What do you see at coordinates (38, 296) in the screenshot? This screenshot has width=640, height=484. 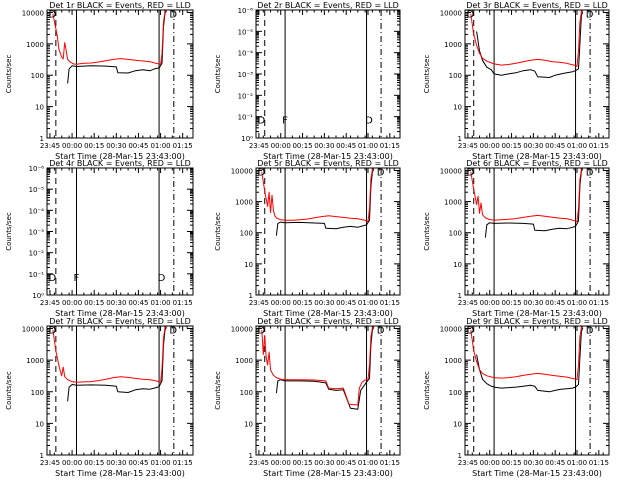 I see `y-tick-label: 10⁰` at bounding box center [38, 296].